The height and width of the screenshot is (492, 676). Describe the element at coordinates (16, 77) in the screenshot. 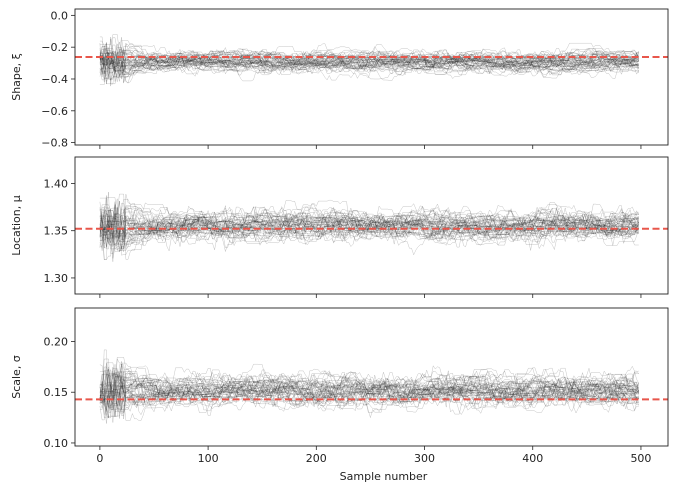

I see `shape-y-axis-label: Shape, ξ` at that location.